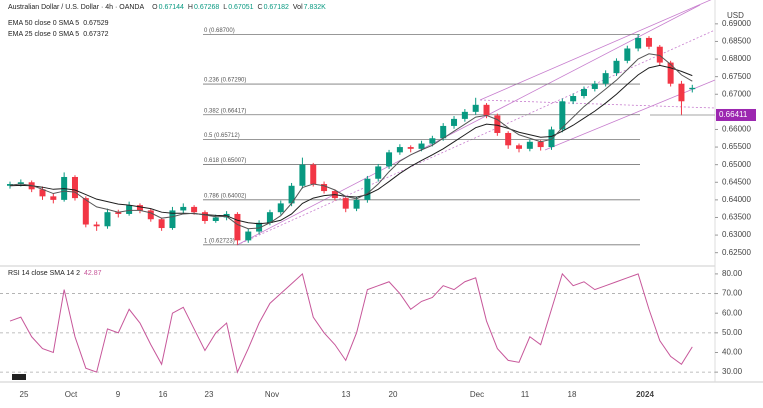  What do you see at coordinates (732, 352) in the screenshot?
I see `y-tick-label: 40.00` at bounding box center [732, 352].